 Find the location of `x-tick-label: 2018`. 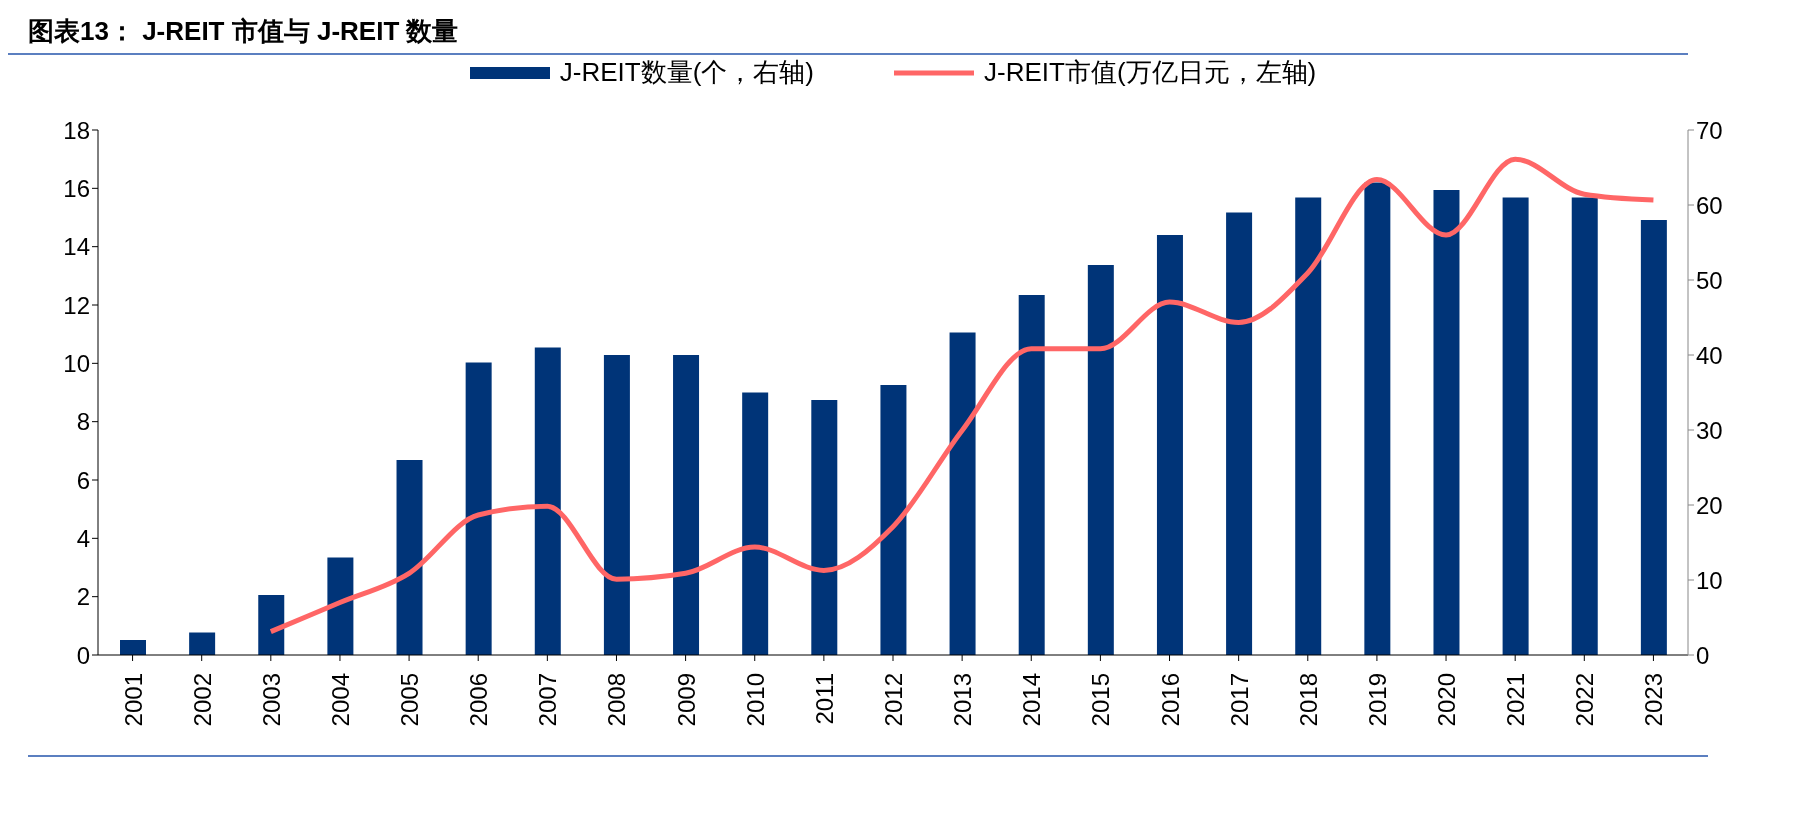

x-tick-label: 2018 is located at coordinates (1308, 700).